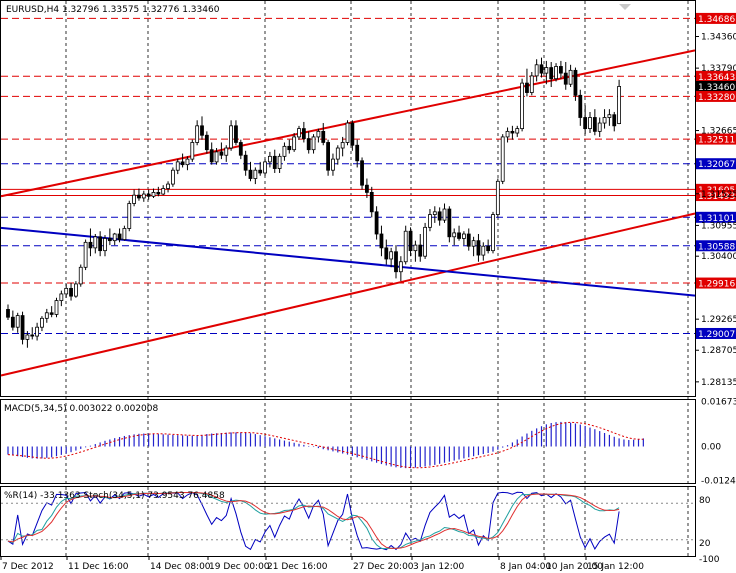  I want to click on oscillator-lines, so click(348, 521).